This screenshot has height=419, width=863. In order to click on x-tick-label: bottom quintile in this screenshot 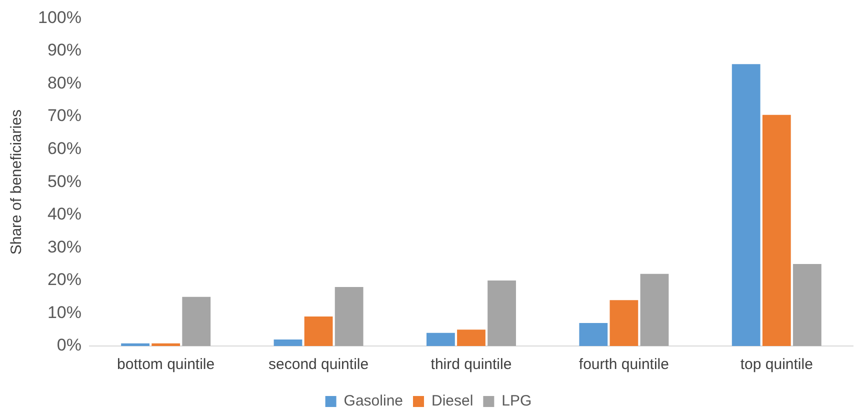, I will do `click(166, 365)`.